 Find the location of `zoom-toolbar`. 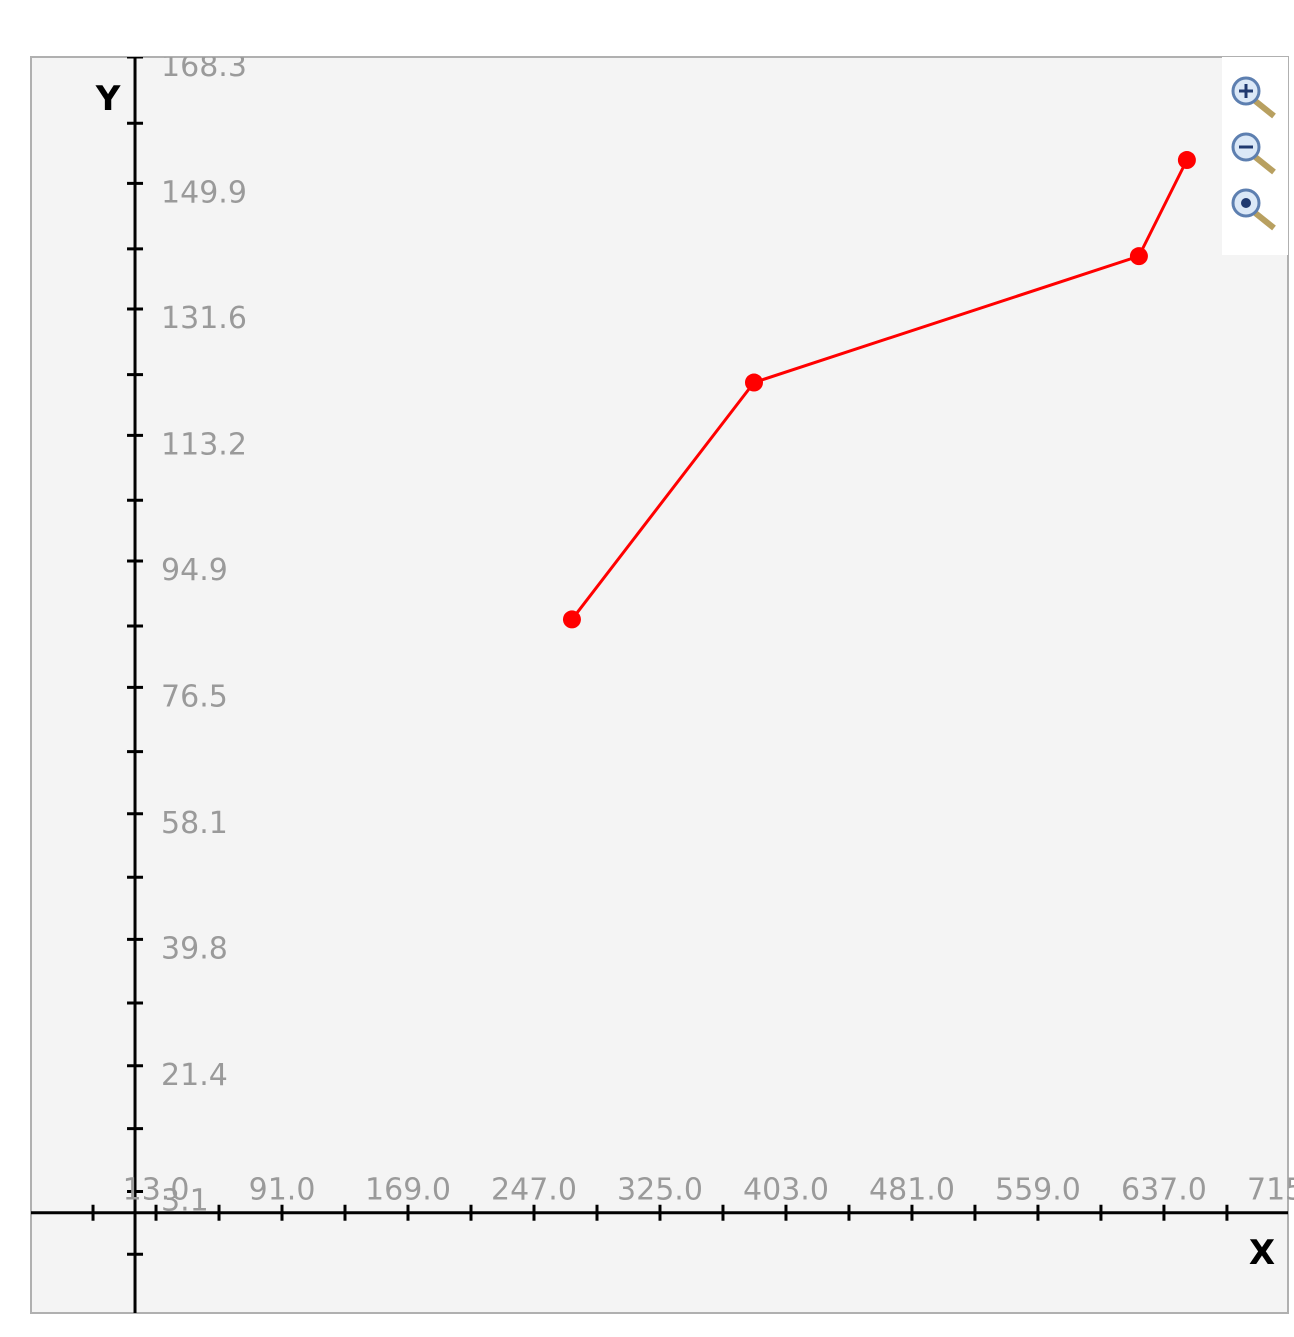

zoom-toolbar is located at coordinates (1255, 156).